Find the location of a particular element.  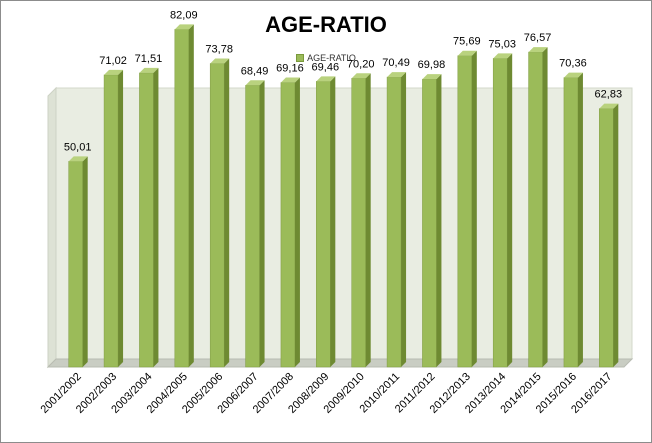

data-label: 82,09 is located at coordinates (184, 15).